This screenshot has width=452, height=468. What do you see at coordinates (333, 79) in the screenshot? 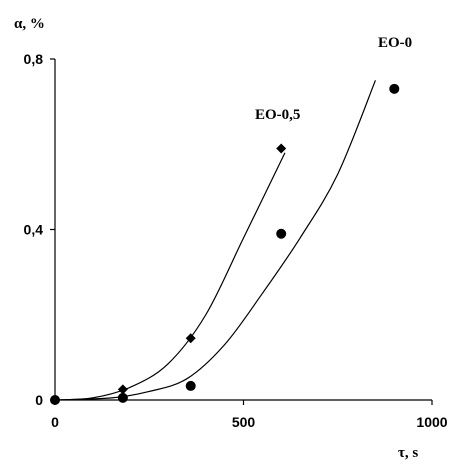
I see `series-labels: EO-0,5 EO-0` at bounding box center [333, 79].